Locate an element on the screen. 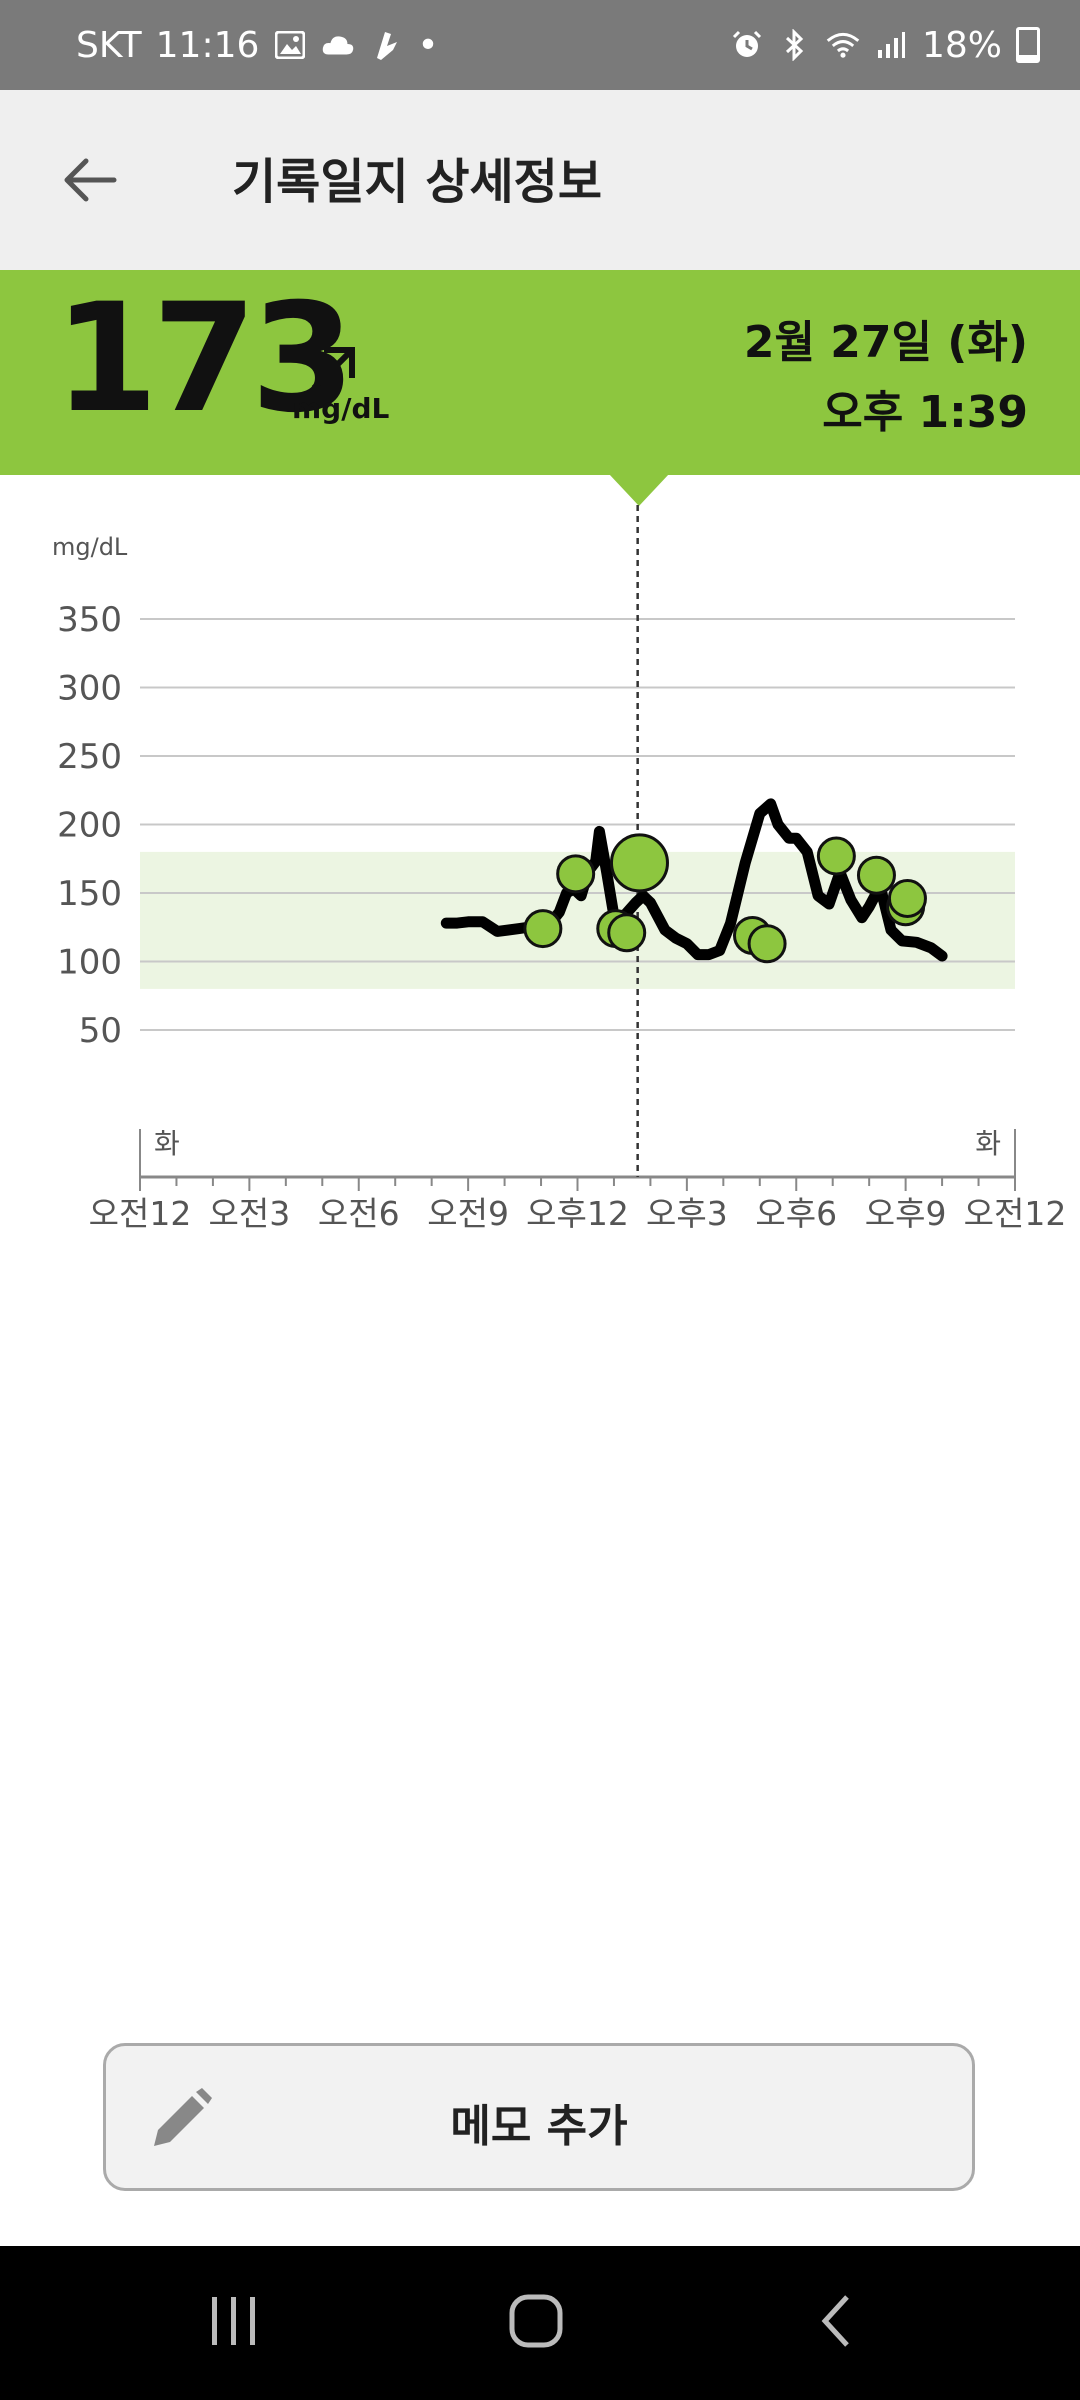  nav-bar is located at coordinates (540, 2323).